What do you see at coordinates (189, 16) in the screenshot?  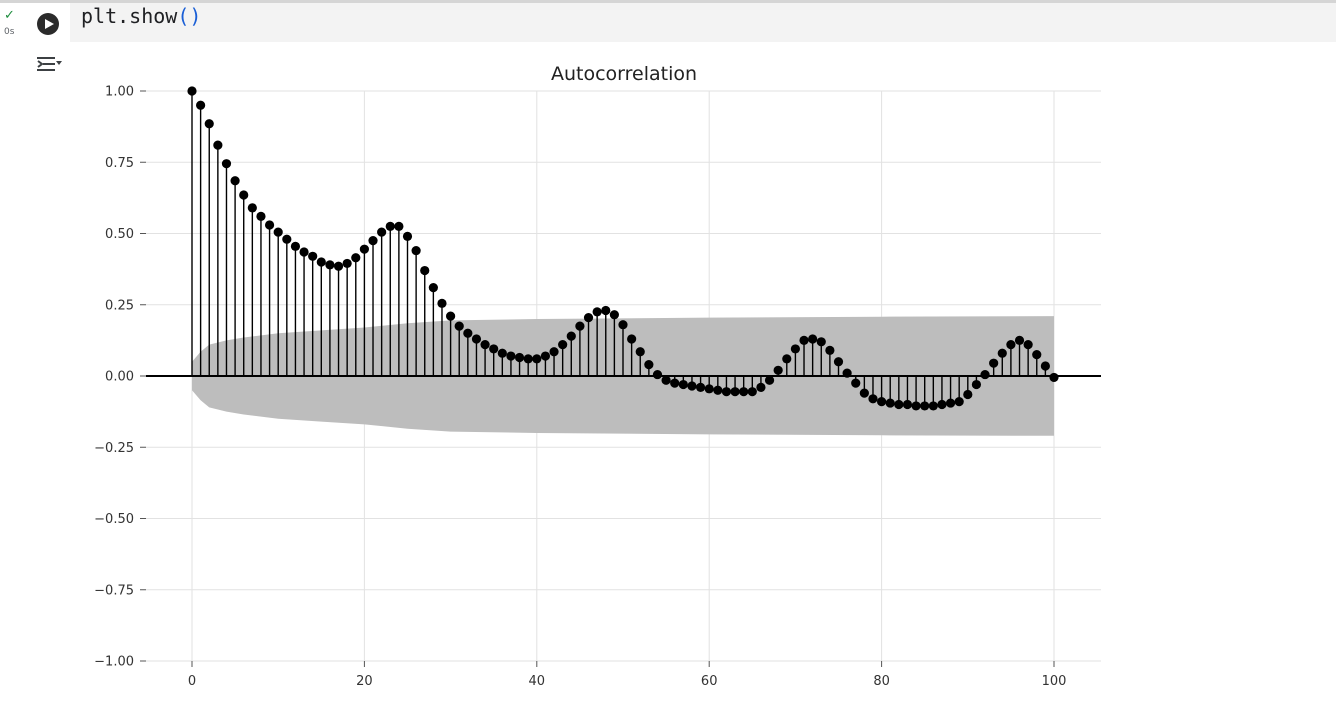 I see `code-parens: ()` at bounding box center [189, 16].